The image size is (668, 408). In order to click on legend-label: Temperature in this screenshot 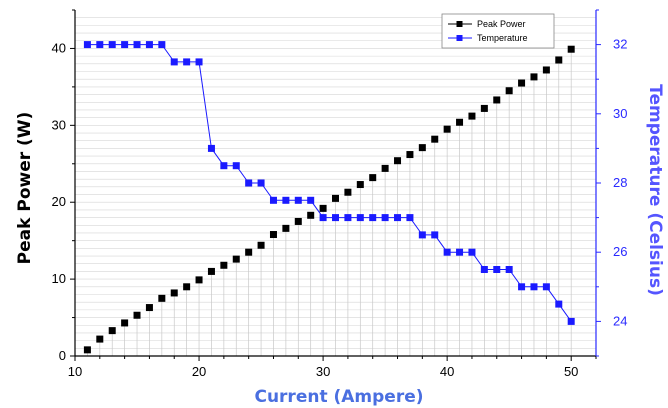, I will do `click(502, 38)`.